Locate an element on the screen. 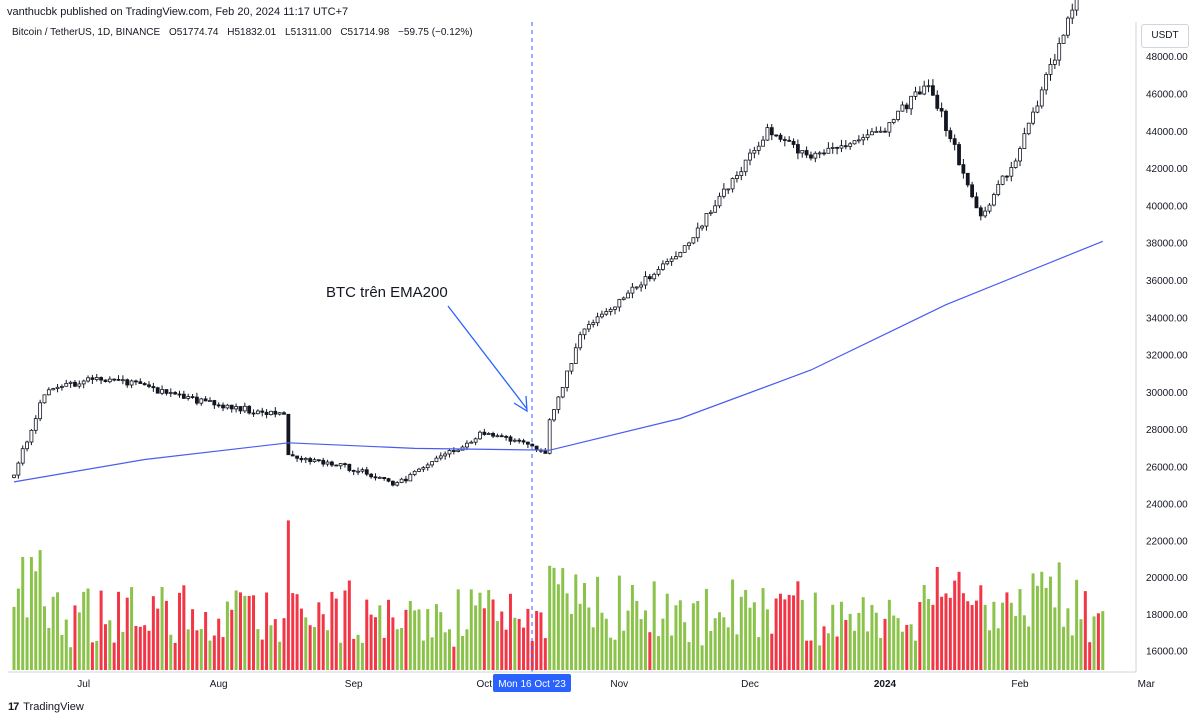  volume-axis-tick-label: 18000.00 is located at coordinates (1167, 615).